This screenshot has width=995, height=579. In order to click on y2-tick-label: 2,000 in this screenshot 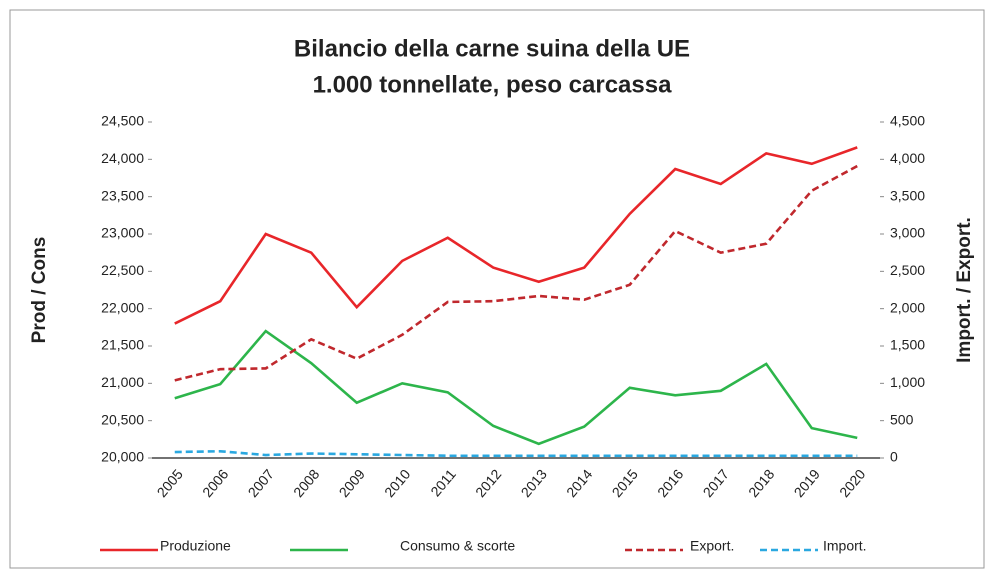, I will do `click(907, 307)`.